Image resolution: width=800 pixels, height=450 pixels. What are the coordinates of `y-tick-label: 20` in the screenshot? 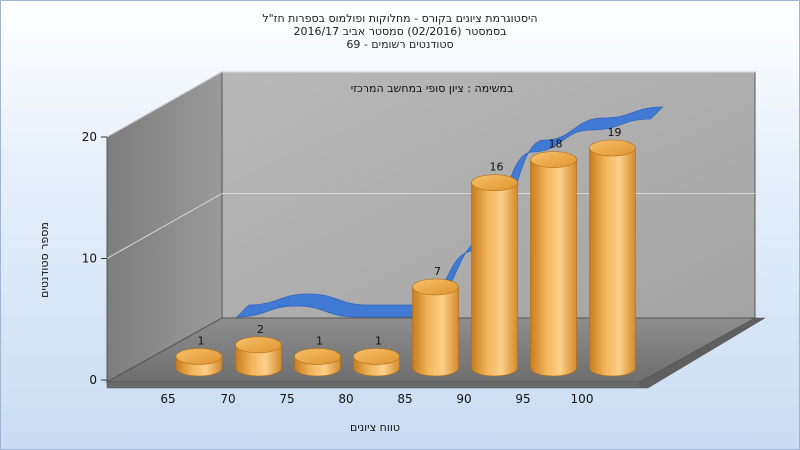 It's located at (89, 137).